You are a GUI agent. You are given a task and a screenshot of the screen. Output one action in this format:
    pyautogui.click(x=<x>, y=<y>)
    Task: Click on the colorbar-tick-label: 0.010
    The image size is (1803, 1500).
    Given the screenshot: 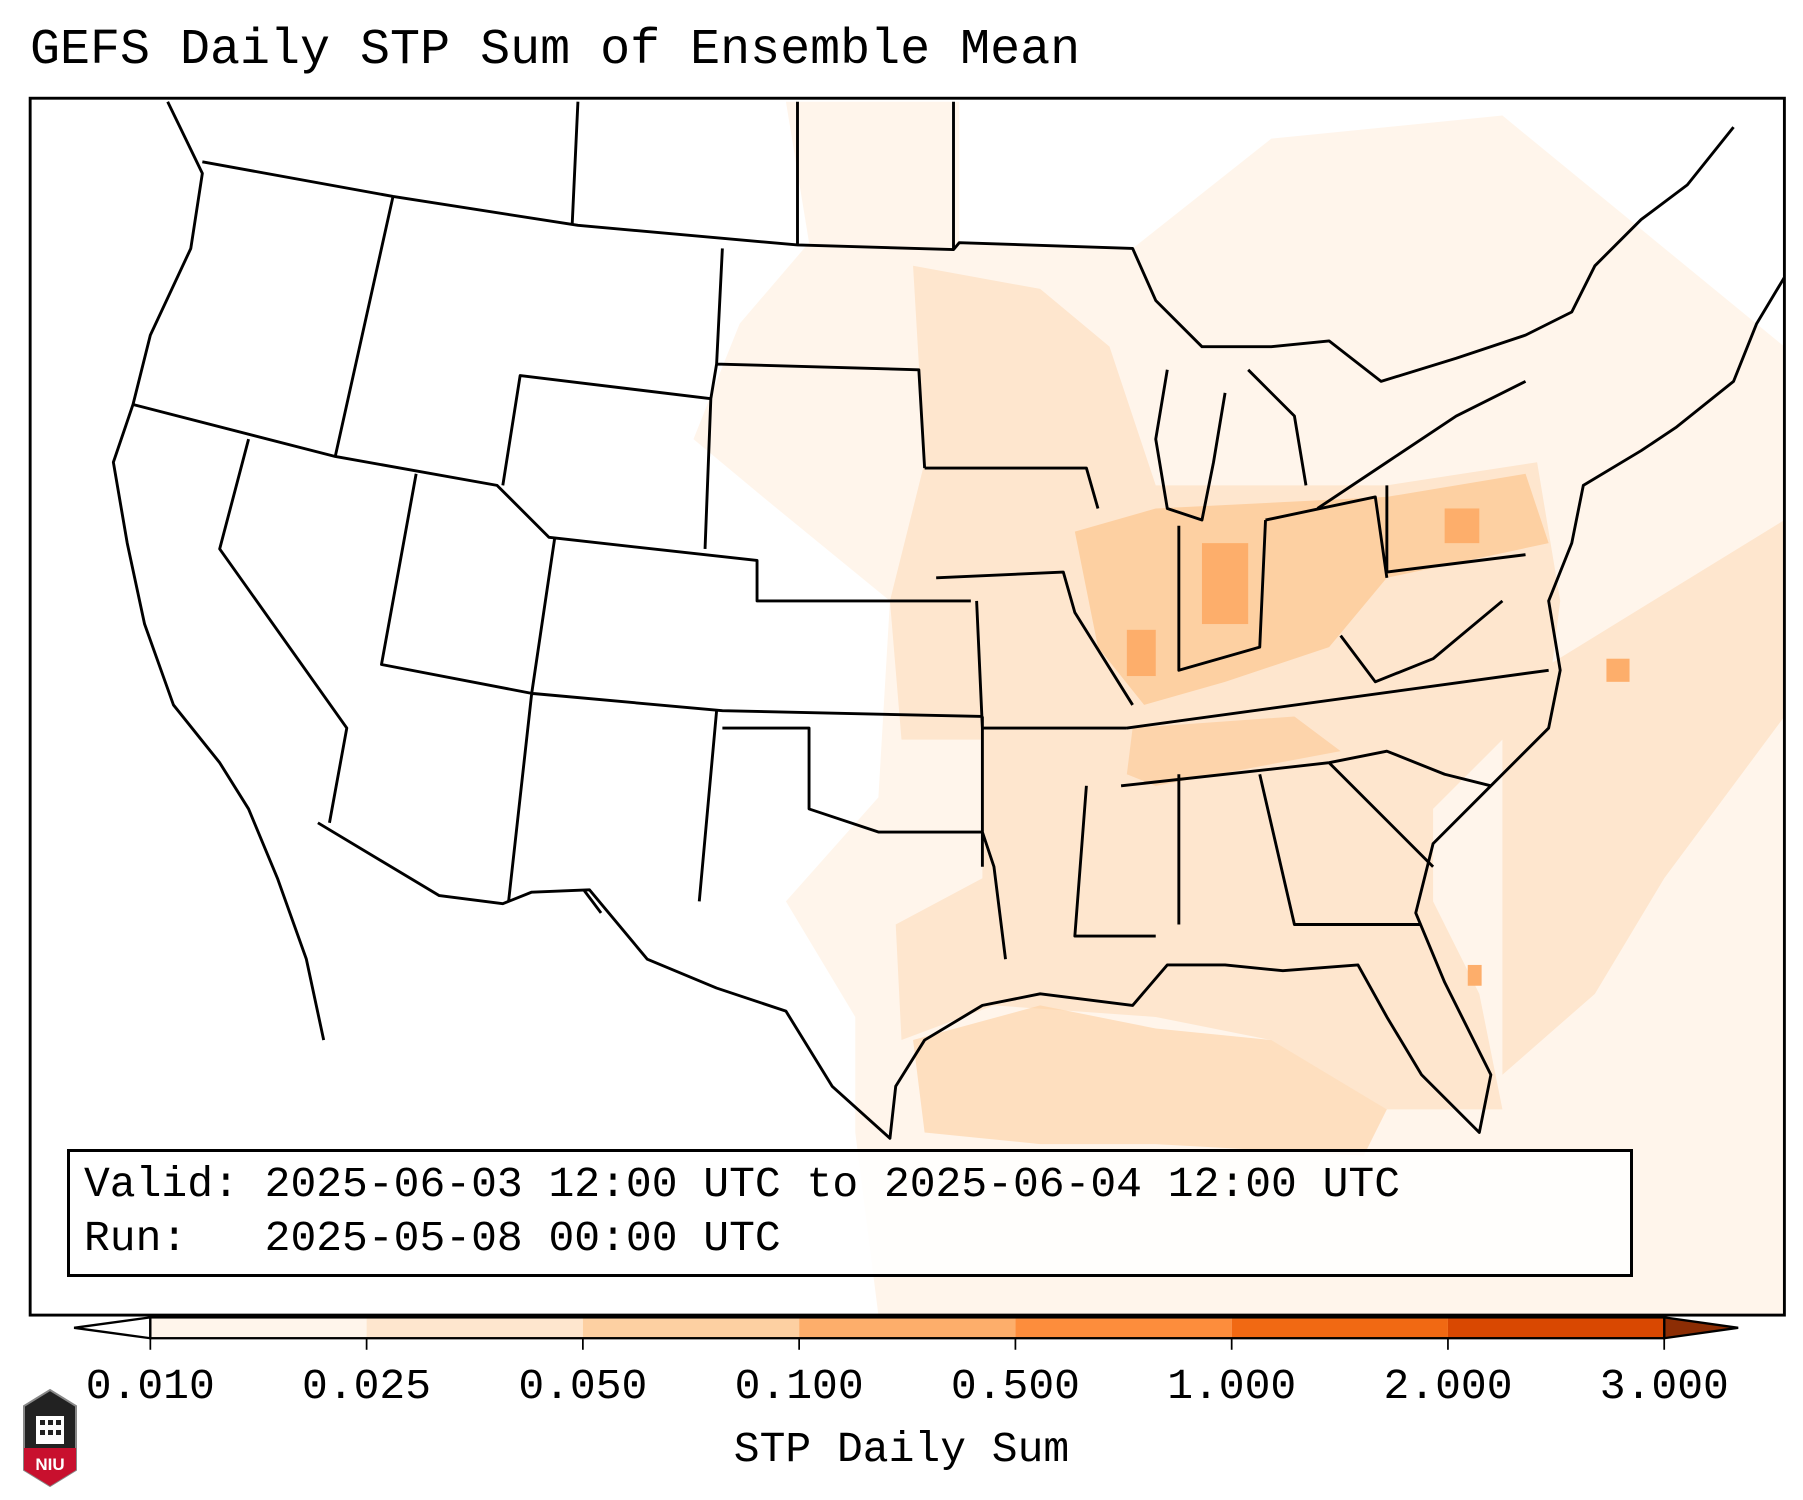 What is the action you would take?
    pyautogui.click(x=150, y=1386)
    